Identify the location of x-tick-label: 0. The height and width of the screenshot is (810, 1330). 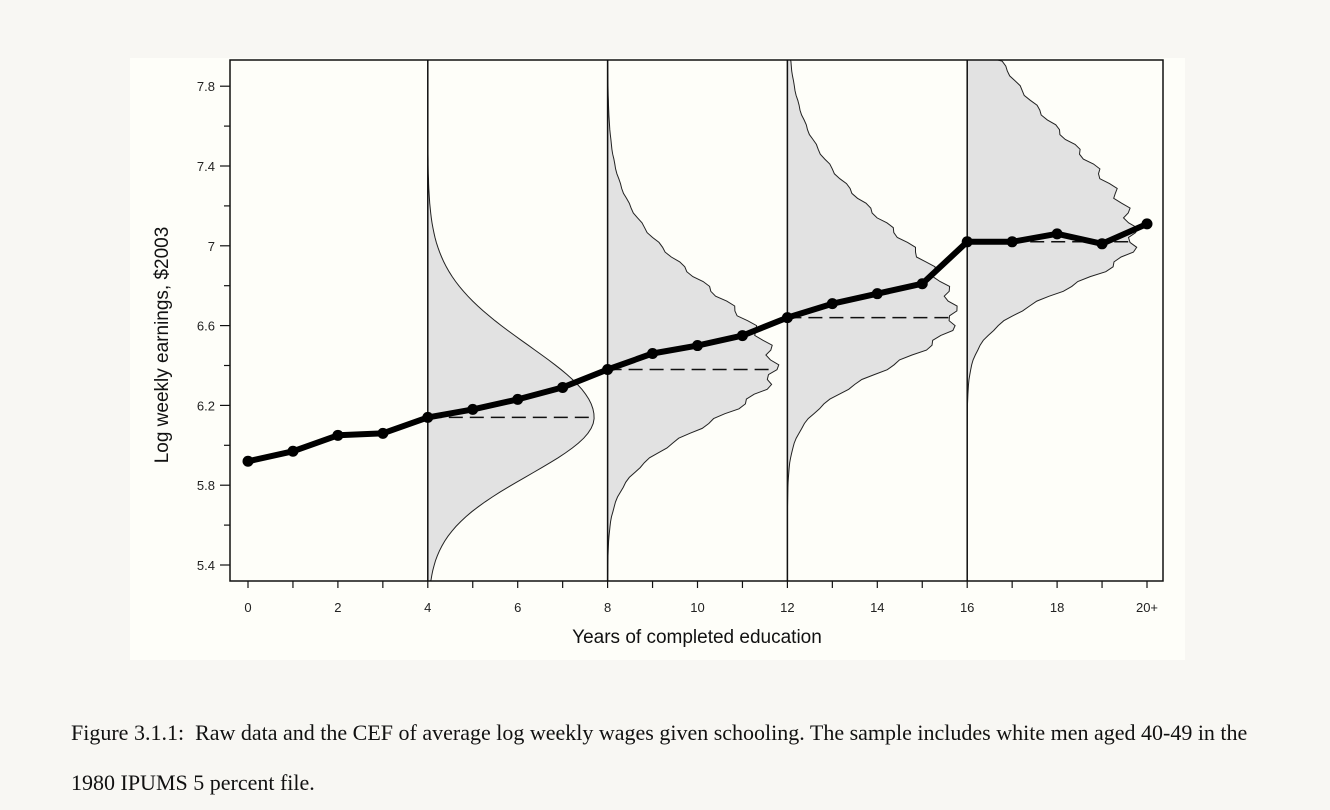
(247, 607).